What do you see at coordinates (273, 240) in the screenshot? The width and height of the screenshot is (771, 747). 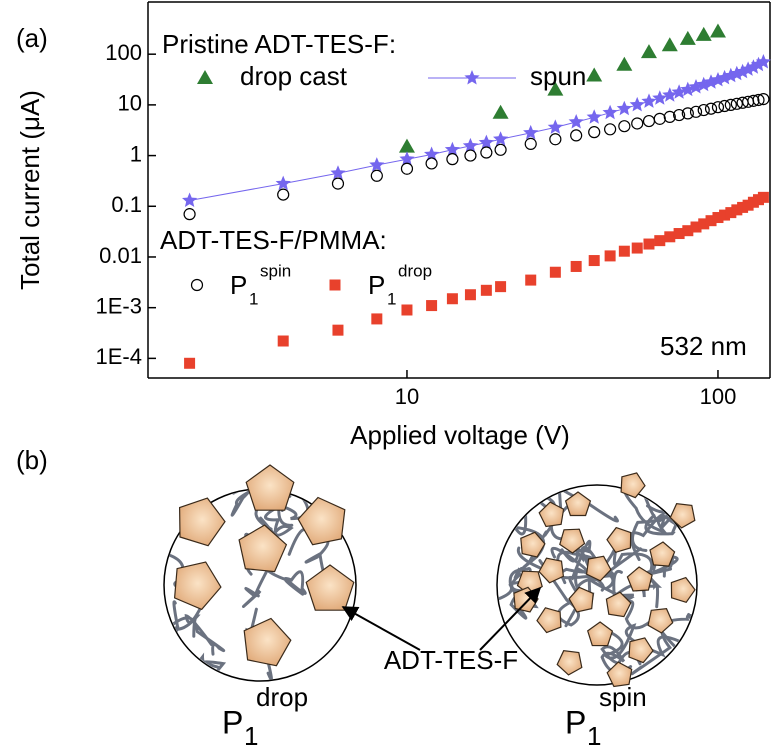 I see `legend-group: ADT-TES-F/PMMA:` at bounding box center [273, 240].